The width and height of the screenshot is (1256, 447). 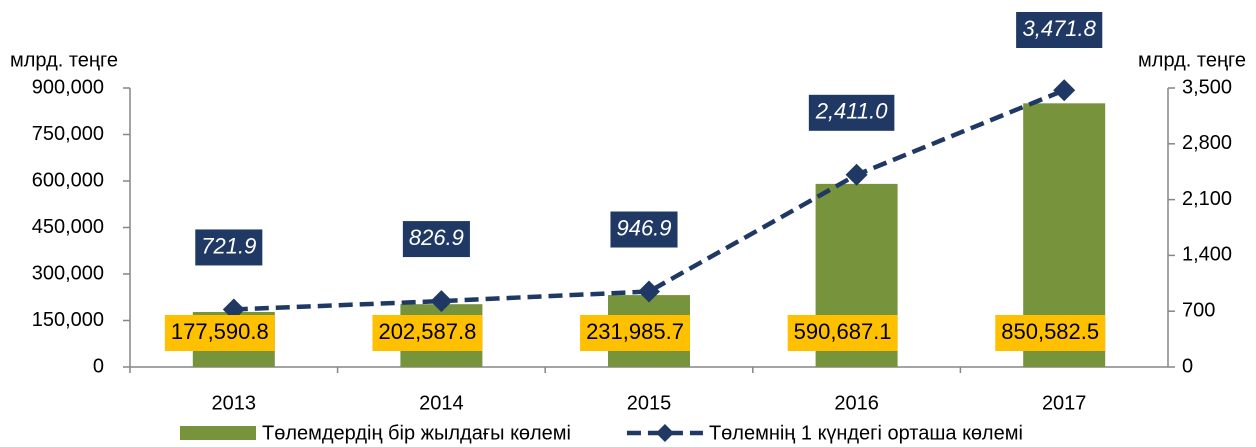 I want to click on line-value-label: 826.9, so click(x=436, y=237).